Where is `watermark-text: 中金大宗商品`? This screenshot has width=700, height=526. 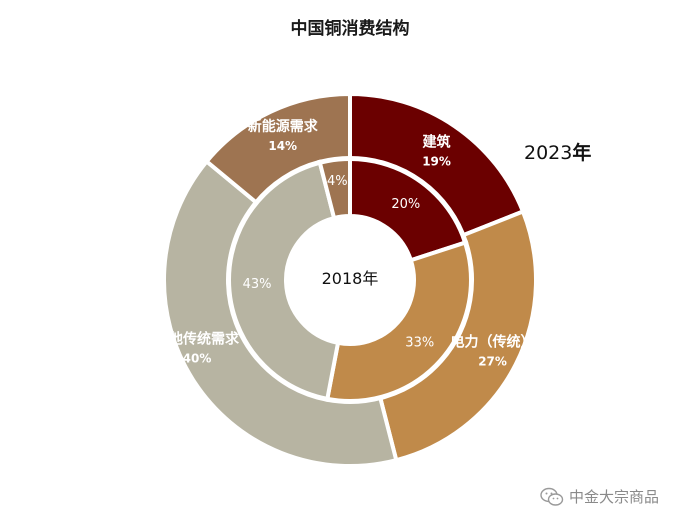
watermark-text: 中金大宗商品 is located at coordinates (614, 497).